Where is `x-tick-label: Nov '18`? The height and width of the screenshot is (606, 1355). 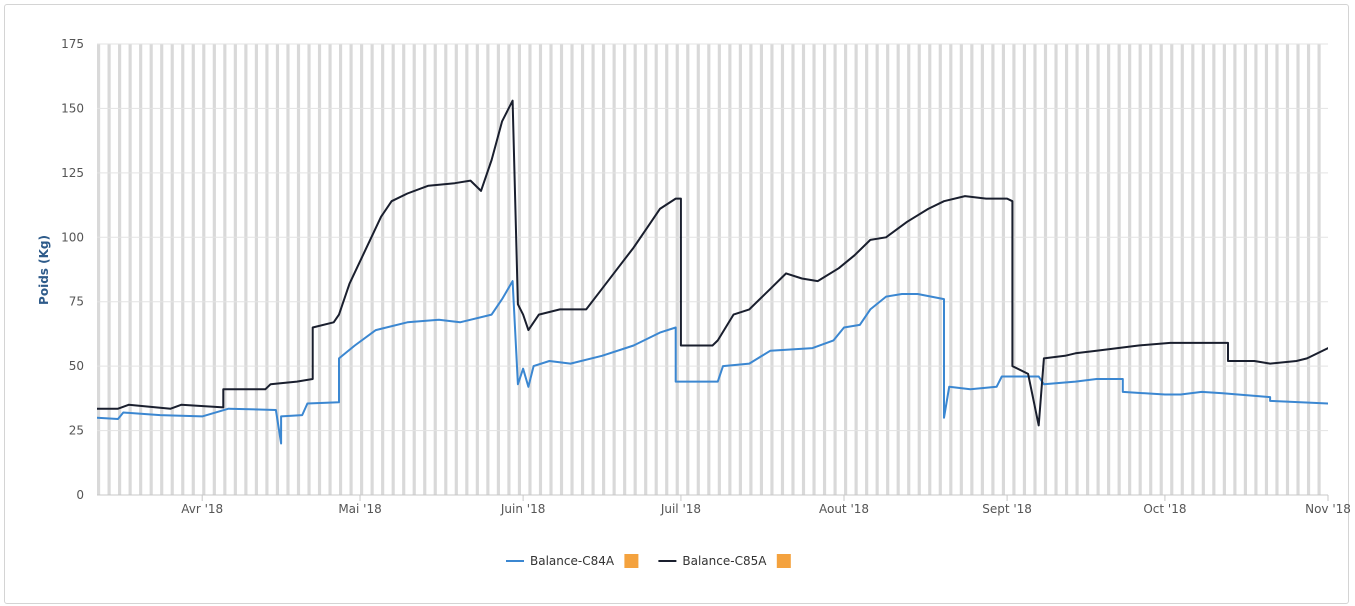
x-tick-label: Nov '18 is located at coordinates (1328, 509).